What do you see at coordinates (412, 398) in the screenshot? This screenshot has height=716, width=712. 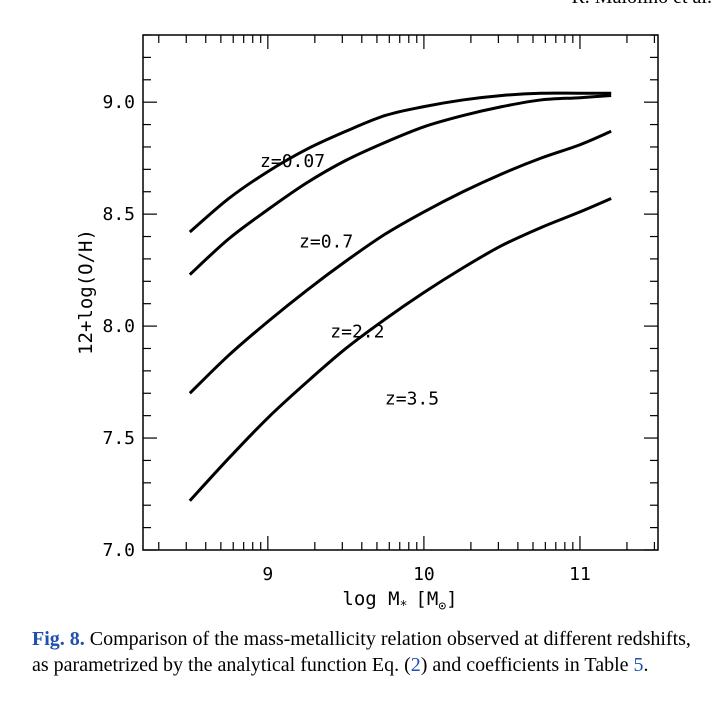 I see `curve-label-z=3.5: z=3.5` at bounding box center [412, 398].